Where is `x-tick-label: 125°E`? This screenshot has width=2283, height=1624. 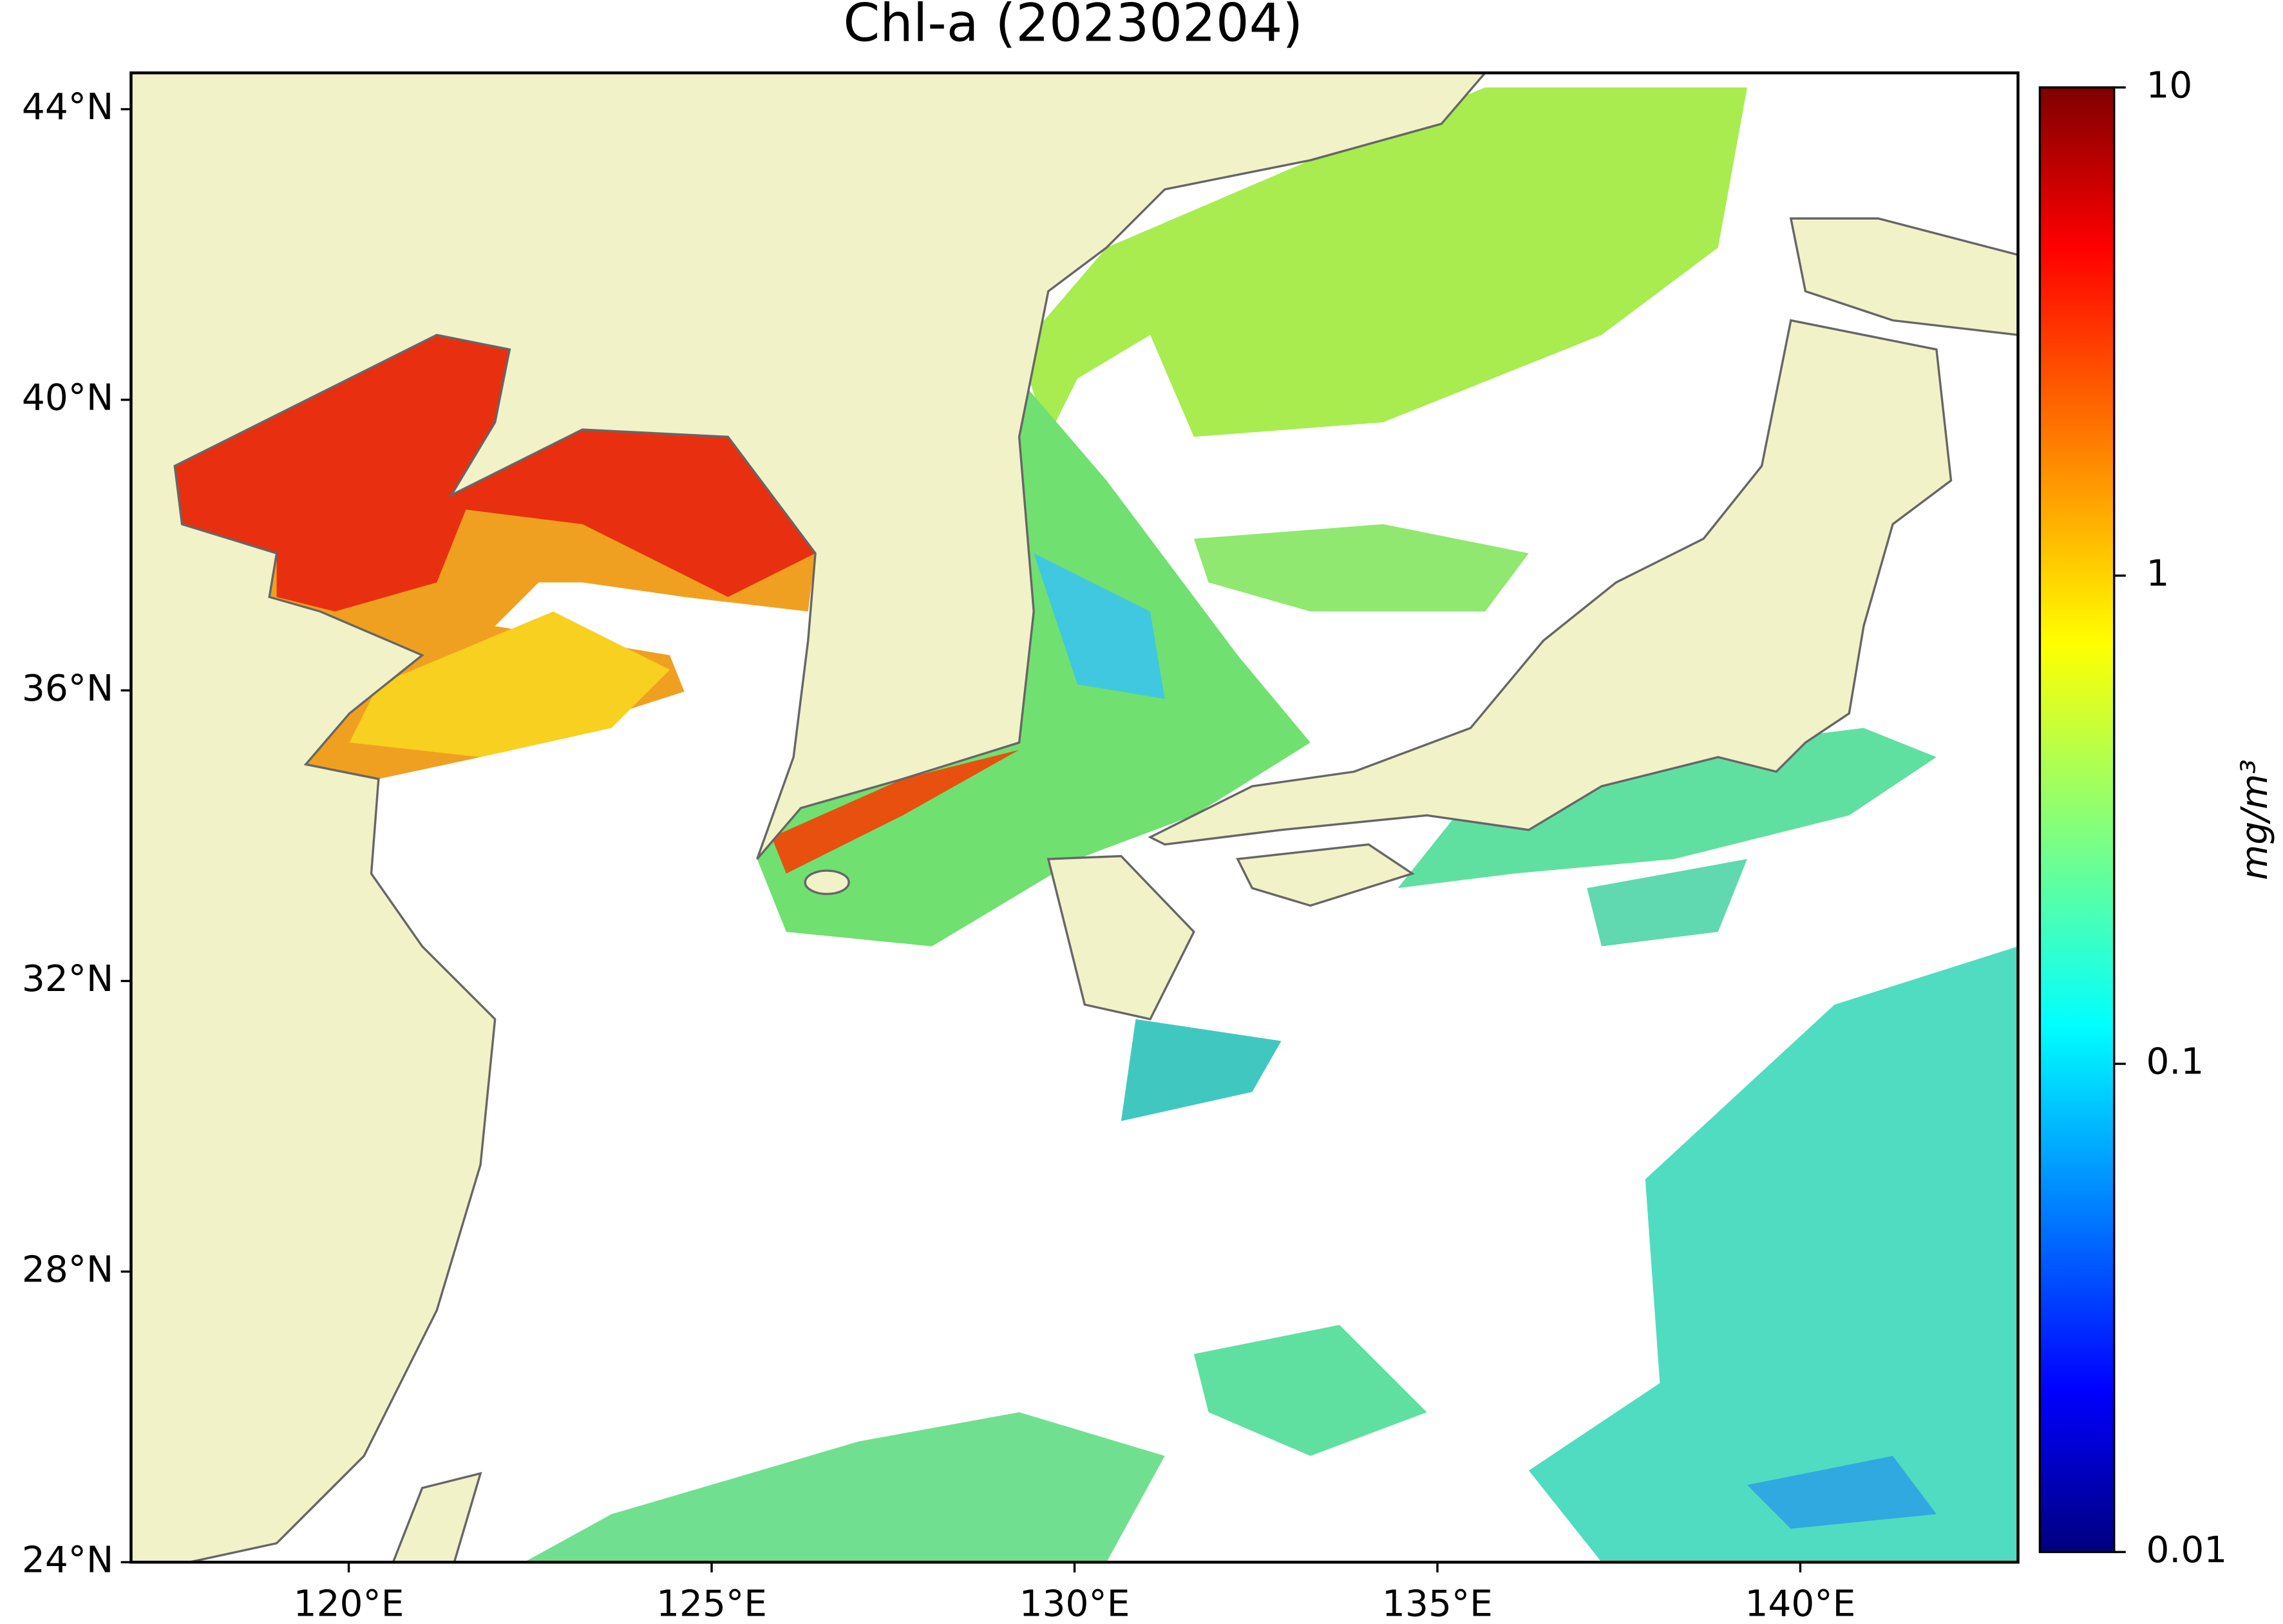 x-tick-label: 125°E is located at coordinates (711, 1603).